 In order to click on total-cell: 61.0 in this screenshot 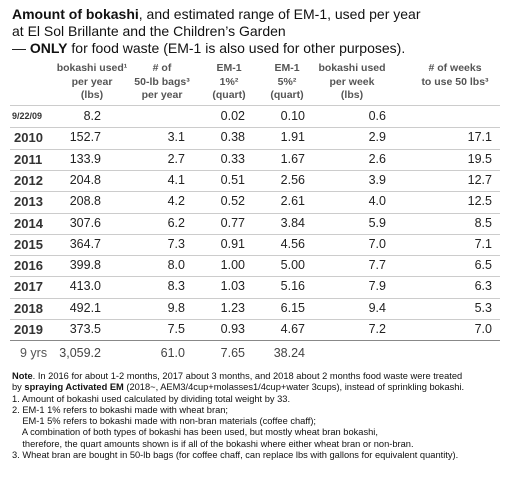, I will do `click(172, 353)`.